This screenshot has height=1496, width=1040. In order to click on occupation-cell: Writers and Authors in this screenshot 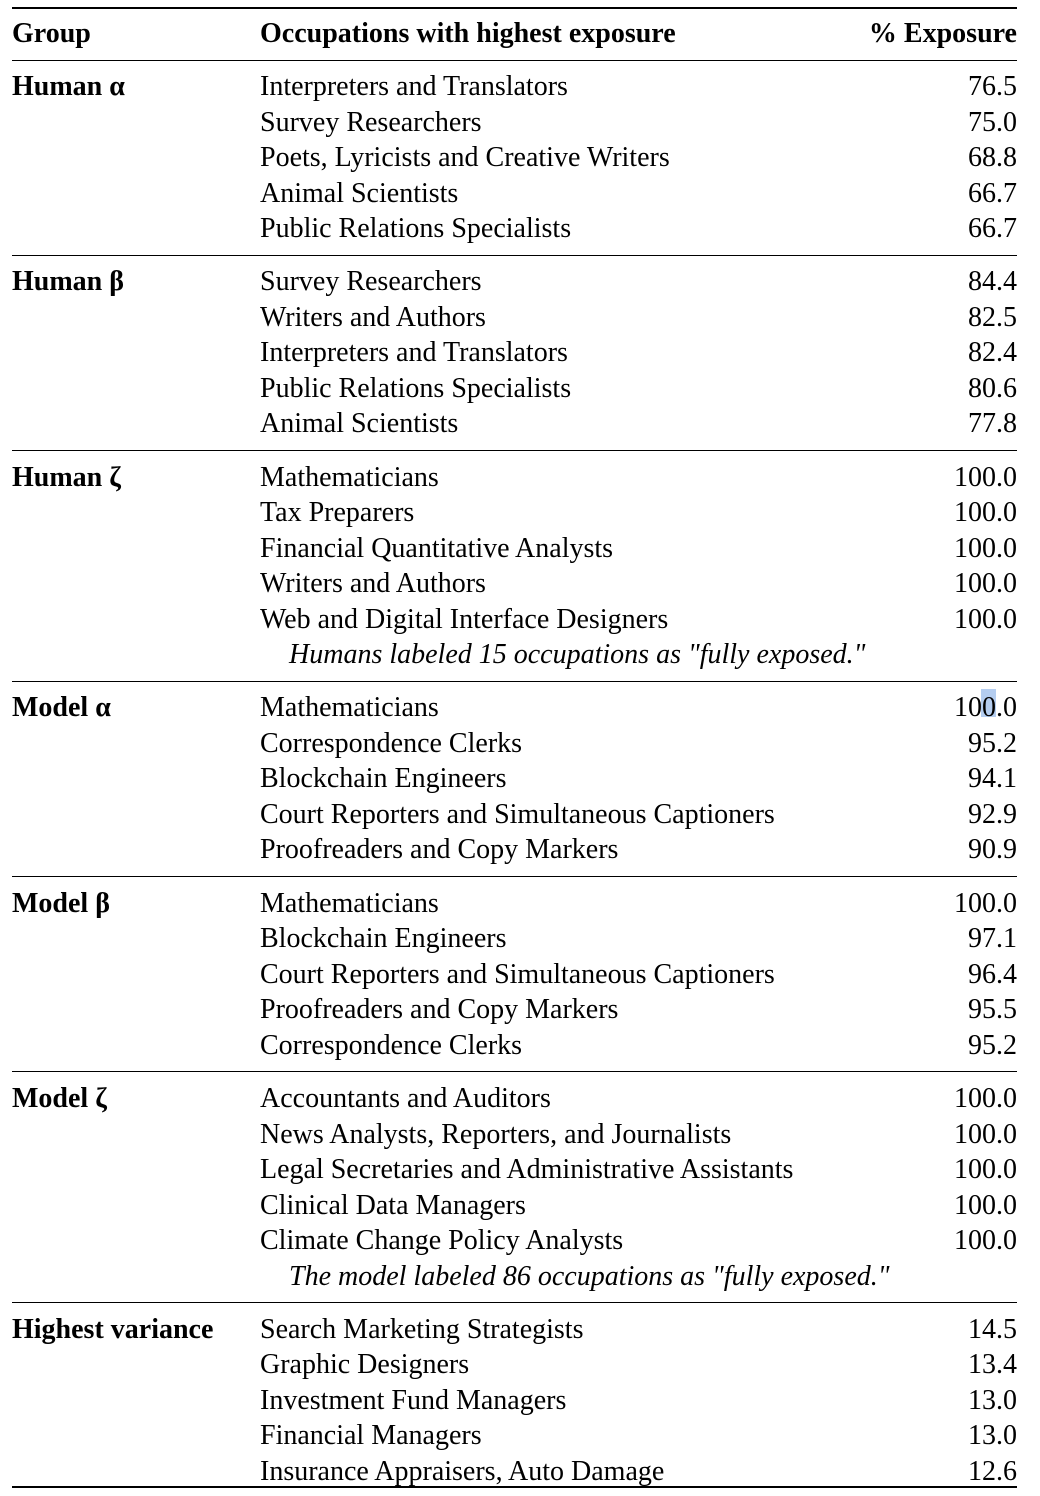, I will do `click(373, 584)`.